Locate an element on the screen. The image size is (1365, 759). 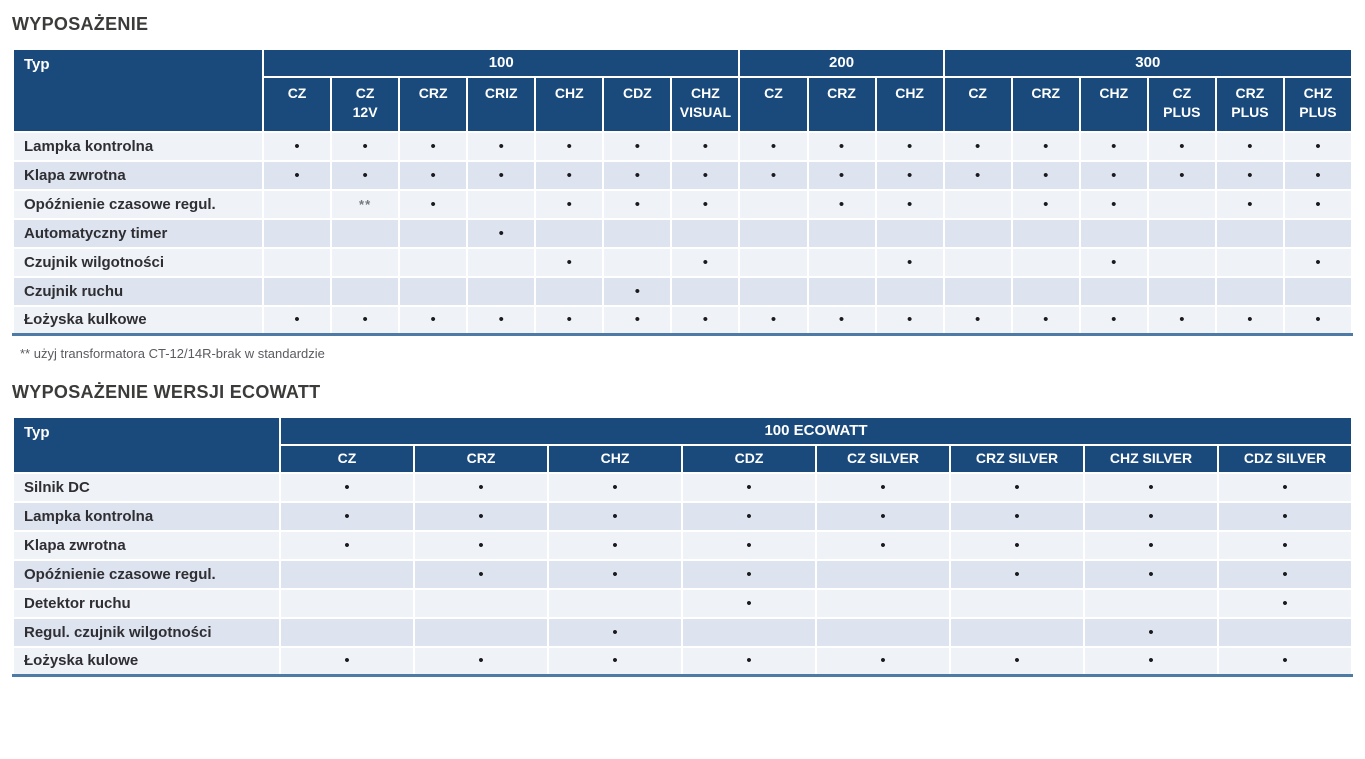
model-series-header: 300 is located at coordinates (1148, 62).